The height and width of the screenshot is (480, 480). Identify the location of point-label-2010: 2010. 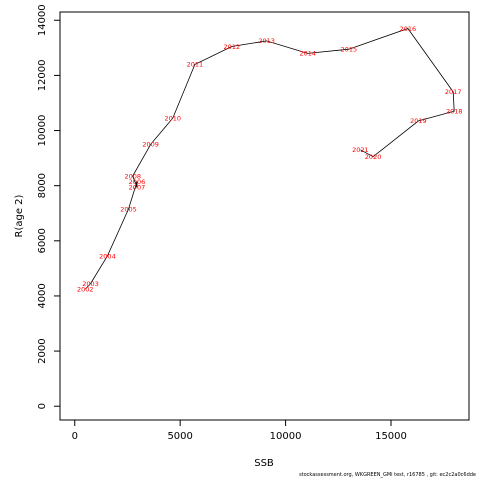
(173, 118).